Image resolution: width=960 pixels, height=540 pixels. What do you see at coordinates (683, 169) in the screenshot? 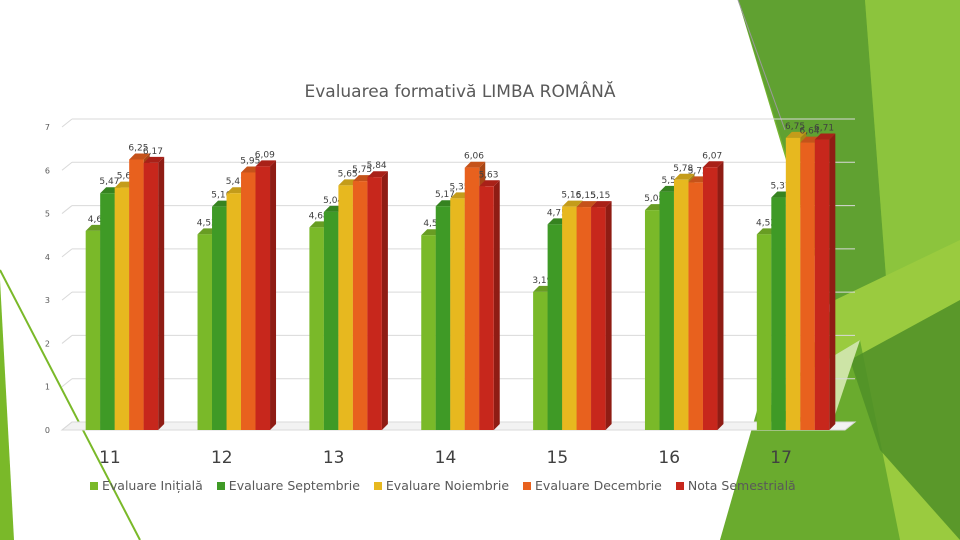
I see `data-label: 5,78` at bounding box center [683, 169].